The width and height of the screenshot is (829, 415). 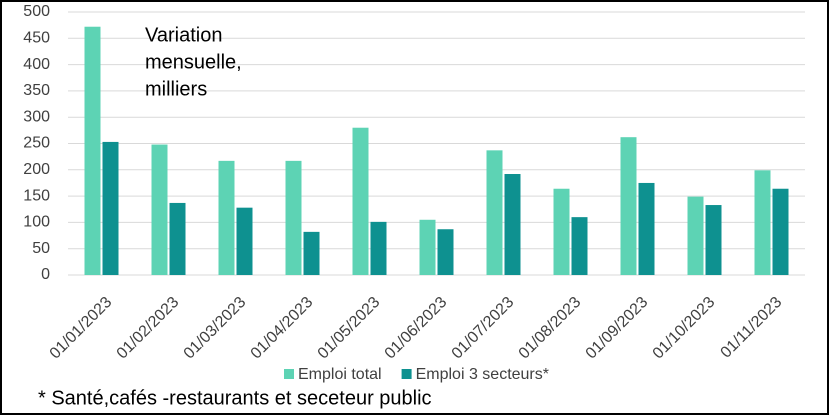 What do you see at coordinates (41, 248) in the screenshot?
I see `y-tick-label: 50` at bounding box center [41, 248].